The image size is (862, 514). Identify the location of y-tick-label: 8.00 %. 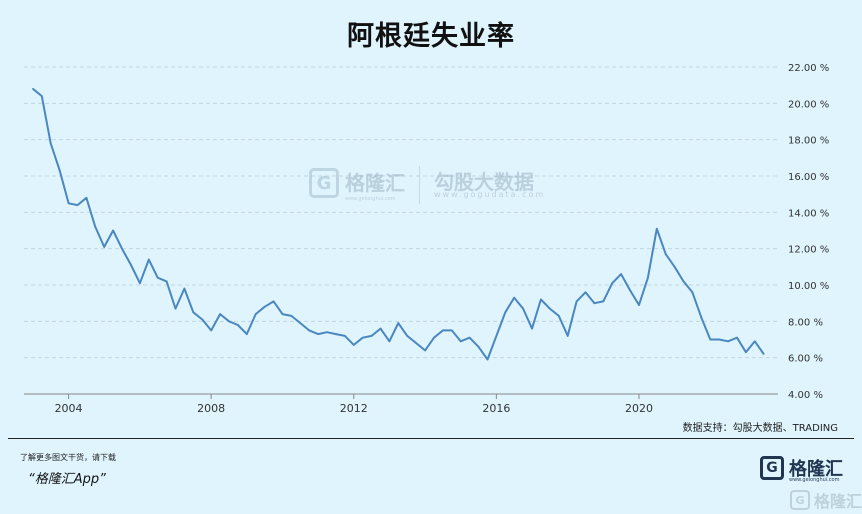
(805, 322).